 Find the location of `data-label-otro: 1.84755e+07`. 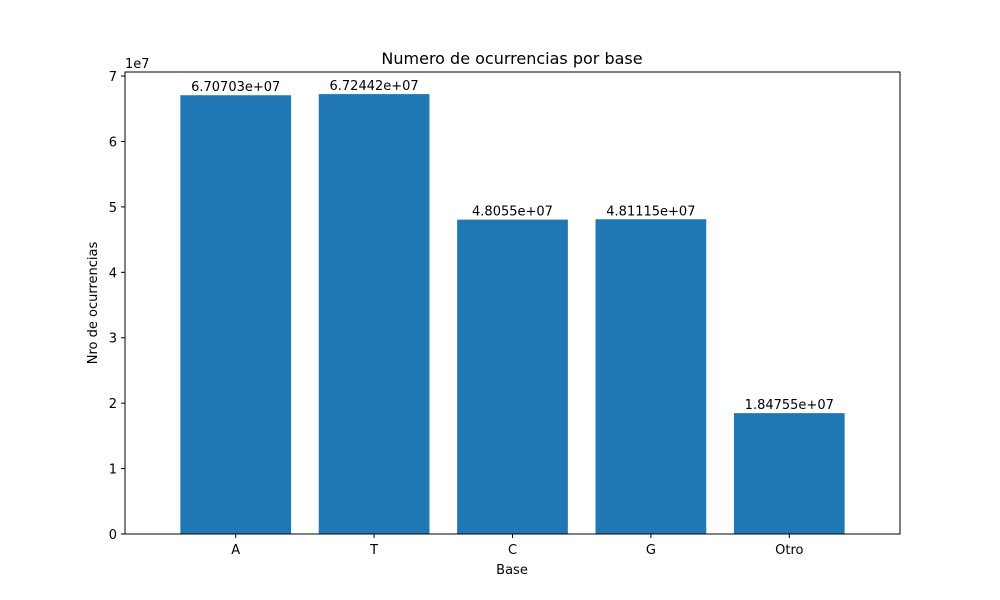

data-label-otro: 1.84755e+07 is located at coordinates (789, 405).